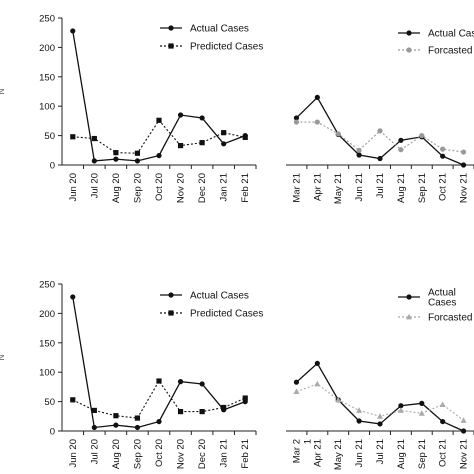 Image resolution: width=474 pixels, height=474 pixels. Describe the element at coordinates (442, 293) in the screenshot. I see `legend-label: Actual` at that location.